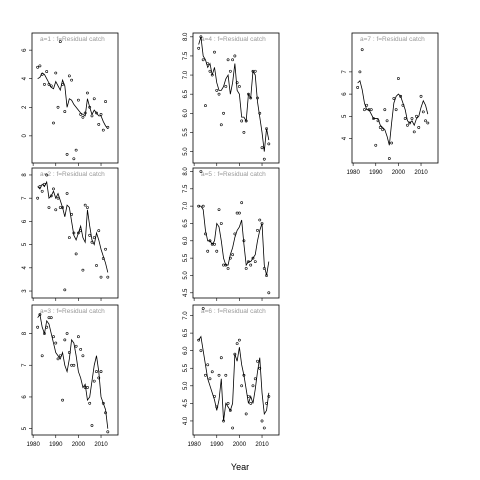  What do you see at coordinates (240, 467) in the screenshot?
I see `x-axis-label: Year` at bounding box center [240, 467].